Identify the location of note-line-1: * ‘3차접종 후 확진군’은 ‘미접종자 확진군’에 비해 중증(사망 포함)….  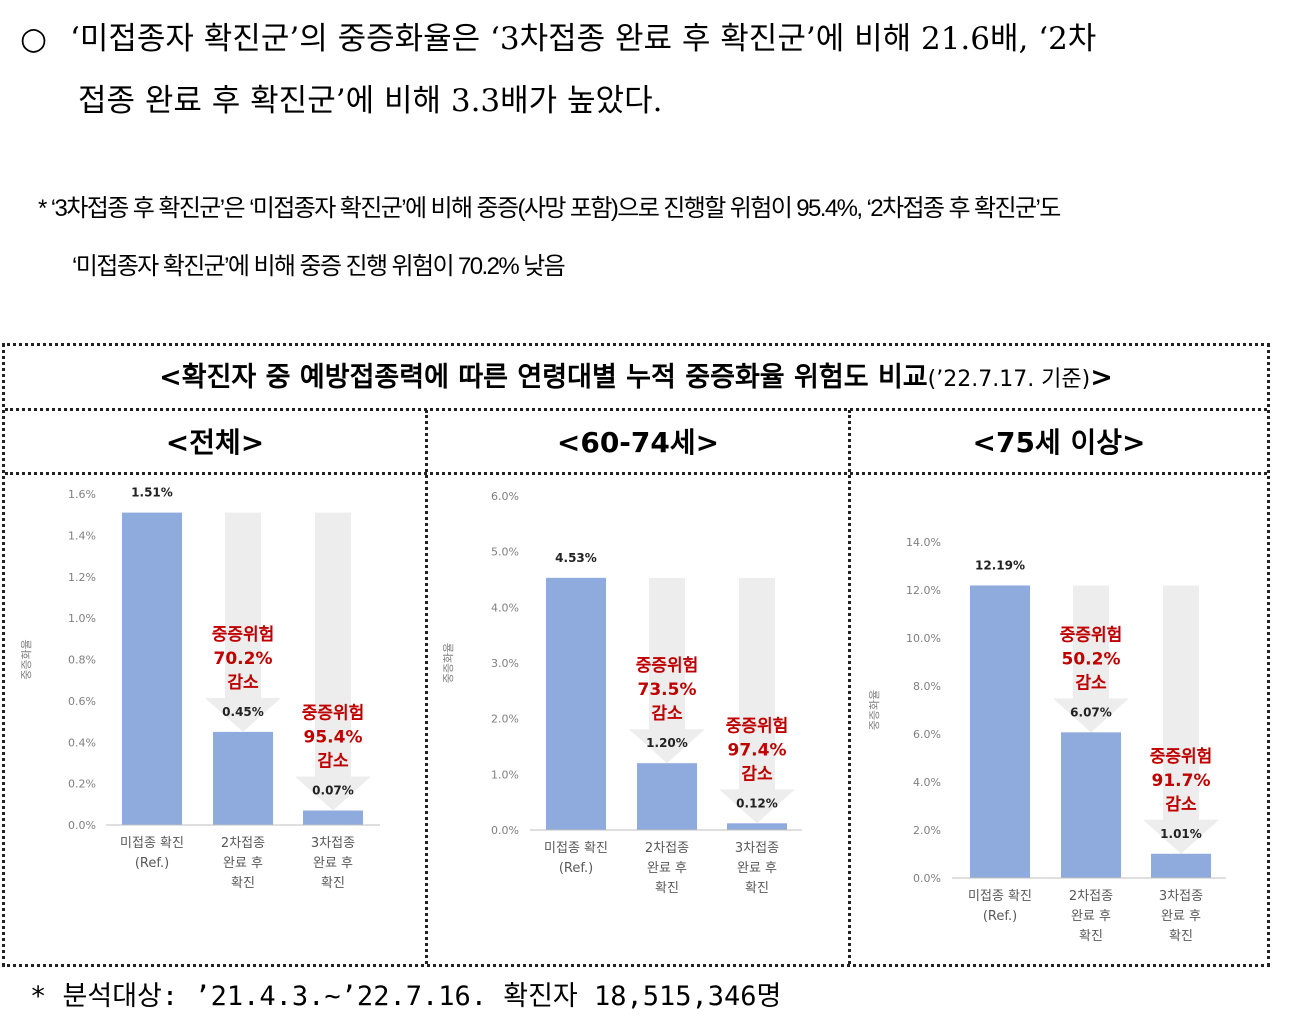
(549, 208).